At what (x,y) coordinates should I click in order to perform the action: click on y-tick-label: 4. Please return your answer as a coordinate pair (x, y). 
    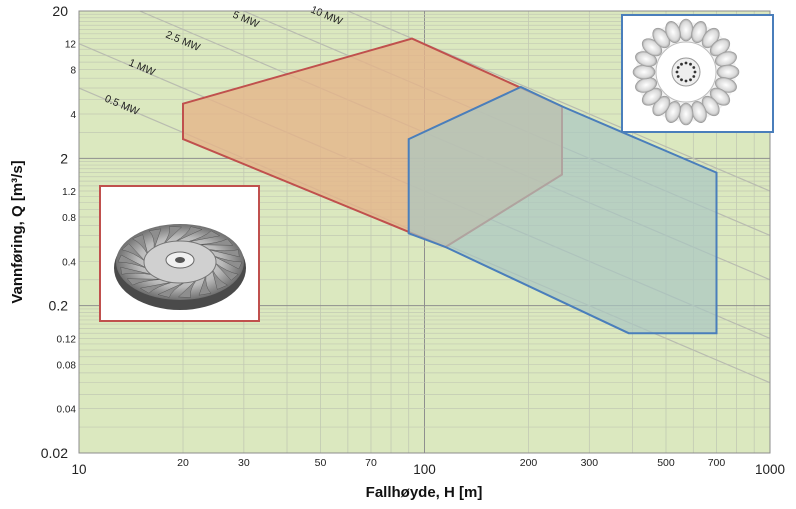
    Looking at the image, I should click on (73, 115).